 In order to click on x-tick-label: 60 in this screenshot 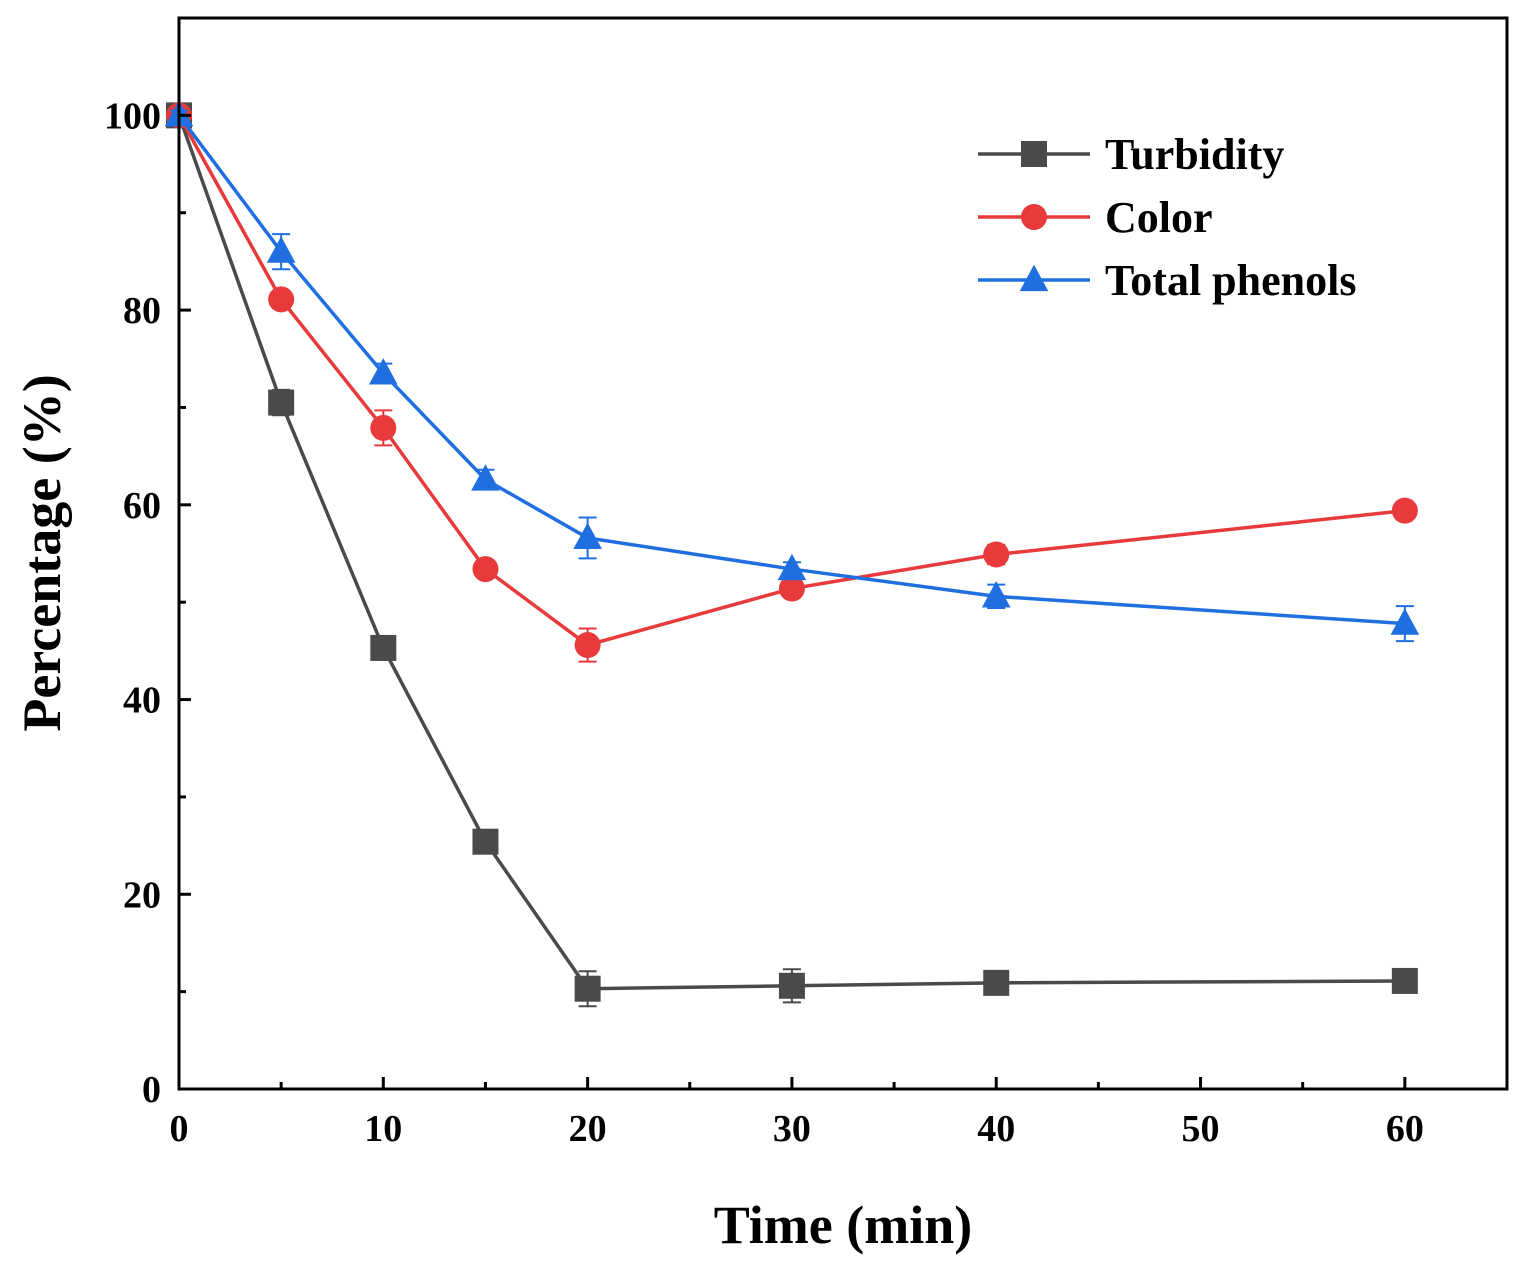, I will do `click(1405, 1129)`.